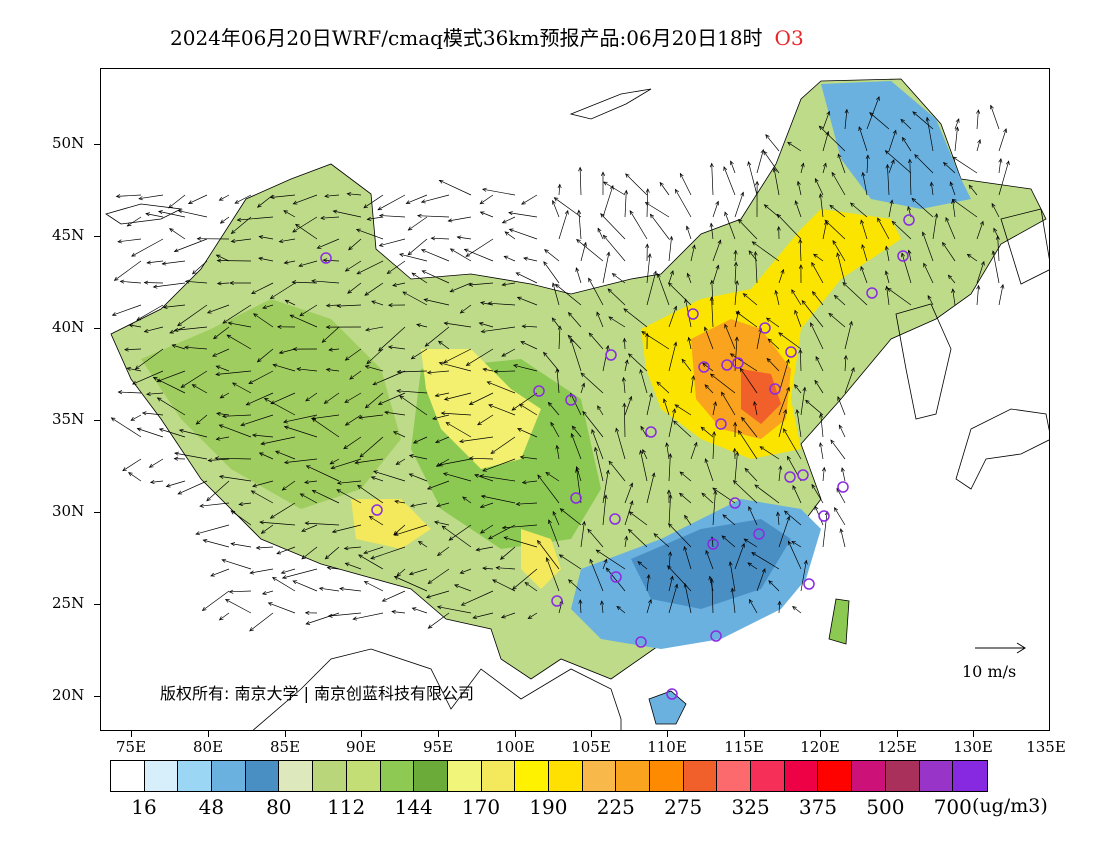 Image resolution: width=1100 pixels, height=850 pixels. What do you see at coordinates (667, 734) in the screenshot?
I see `lon-tick` at bounding box center [667, 734].